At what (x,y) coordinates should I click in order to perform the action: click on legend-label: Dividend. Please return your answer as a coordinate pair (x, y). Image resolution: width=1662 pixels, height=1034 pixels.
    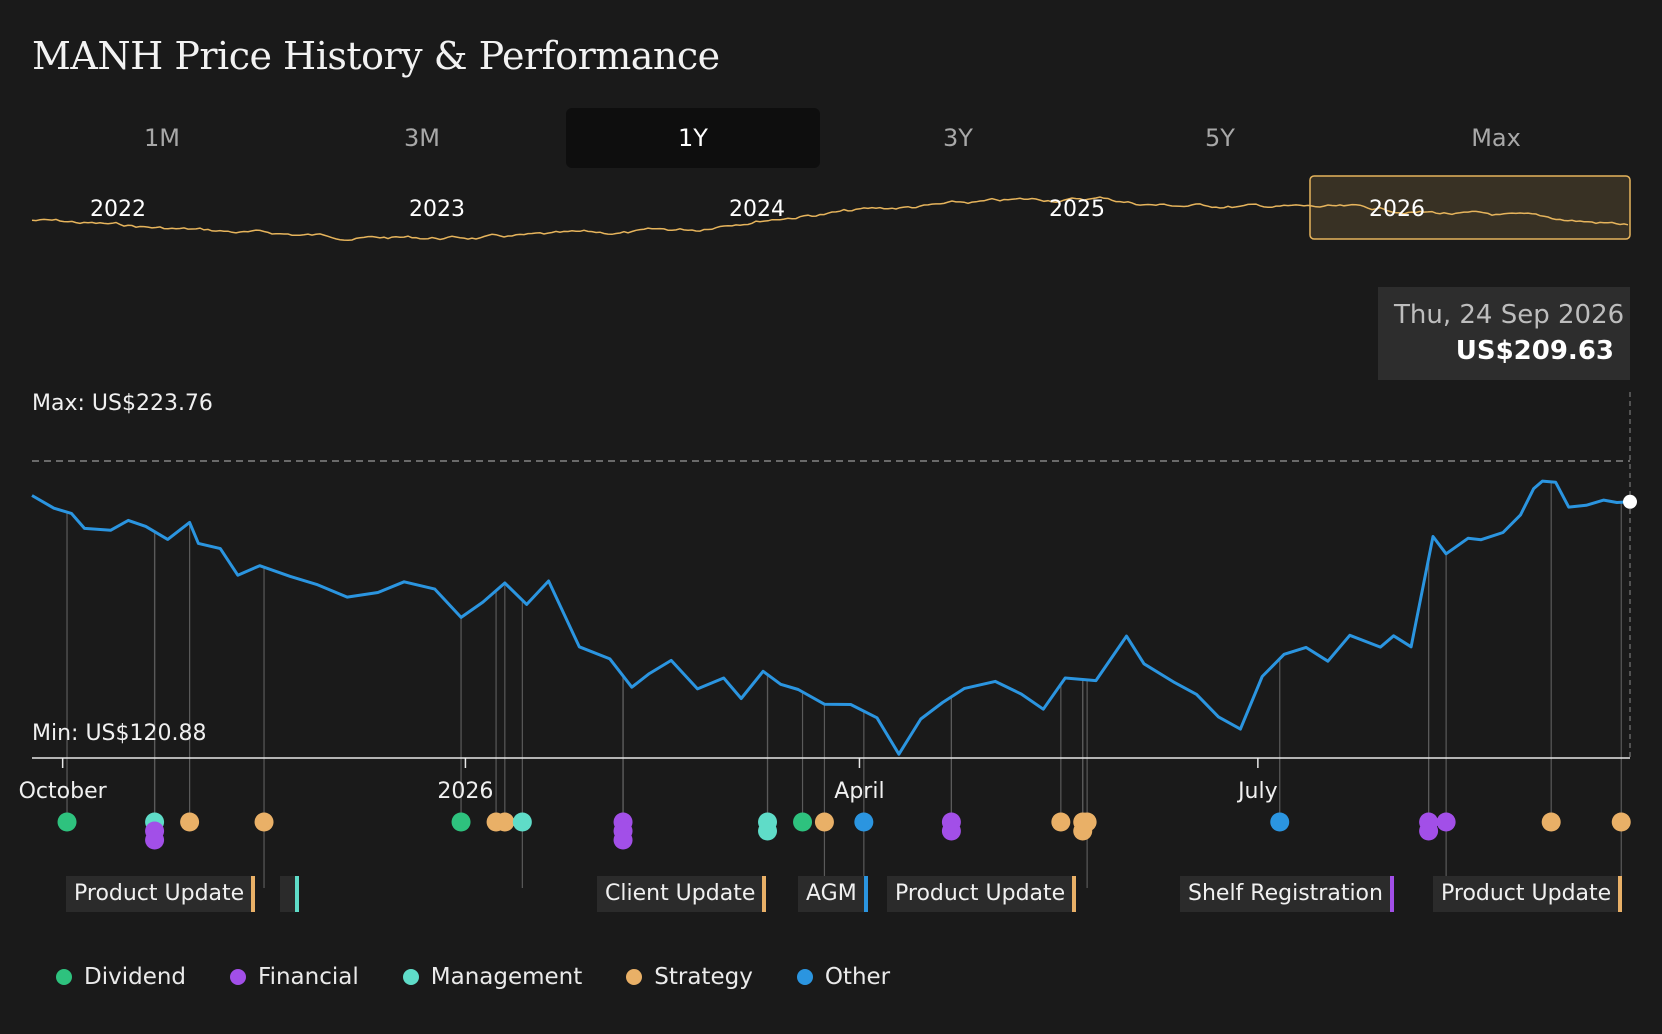
    Looking at the image, I should click on (135, 977).